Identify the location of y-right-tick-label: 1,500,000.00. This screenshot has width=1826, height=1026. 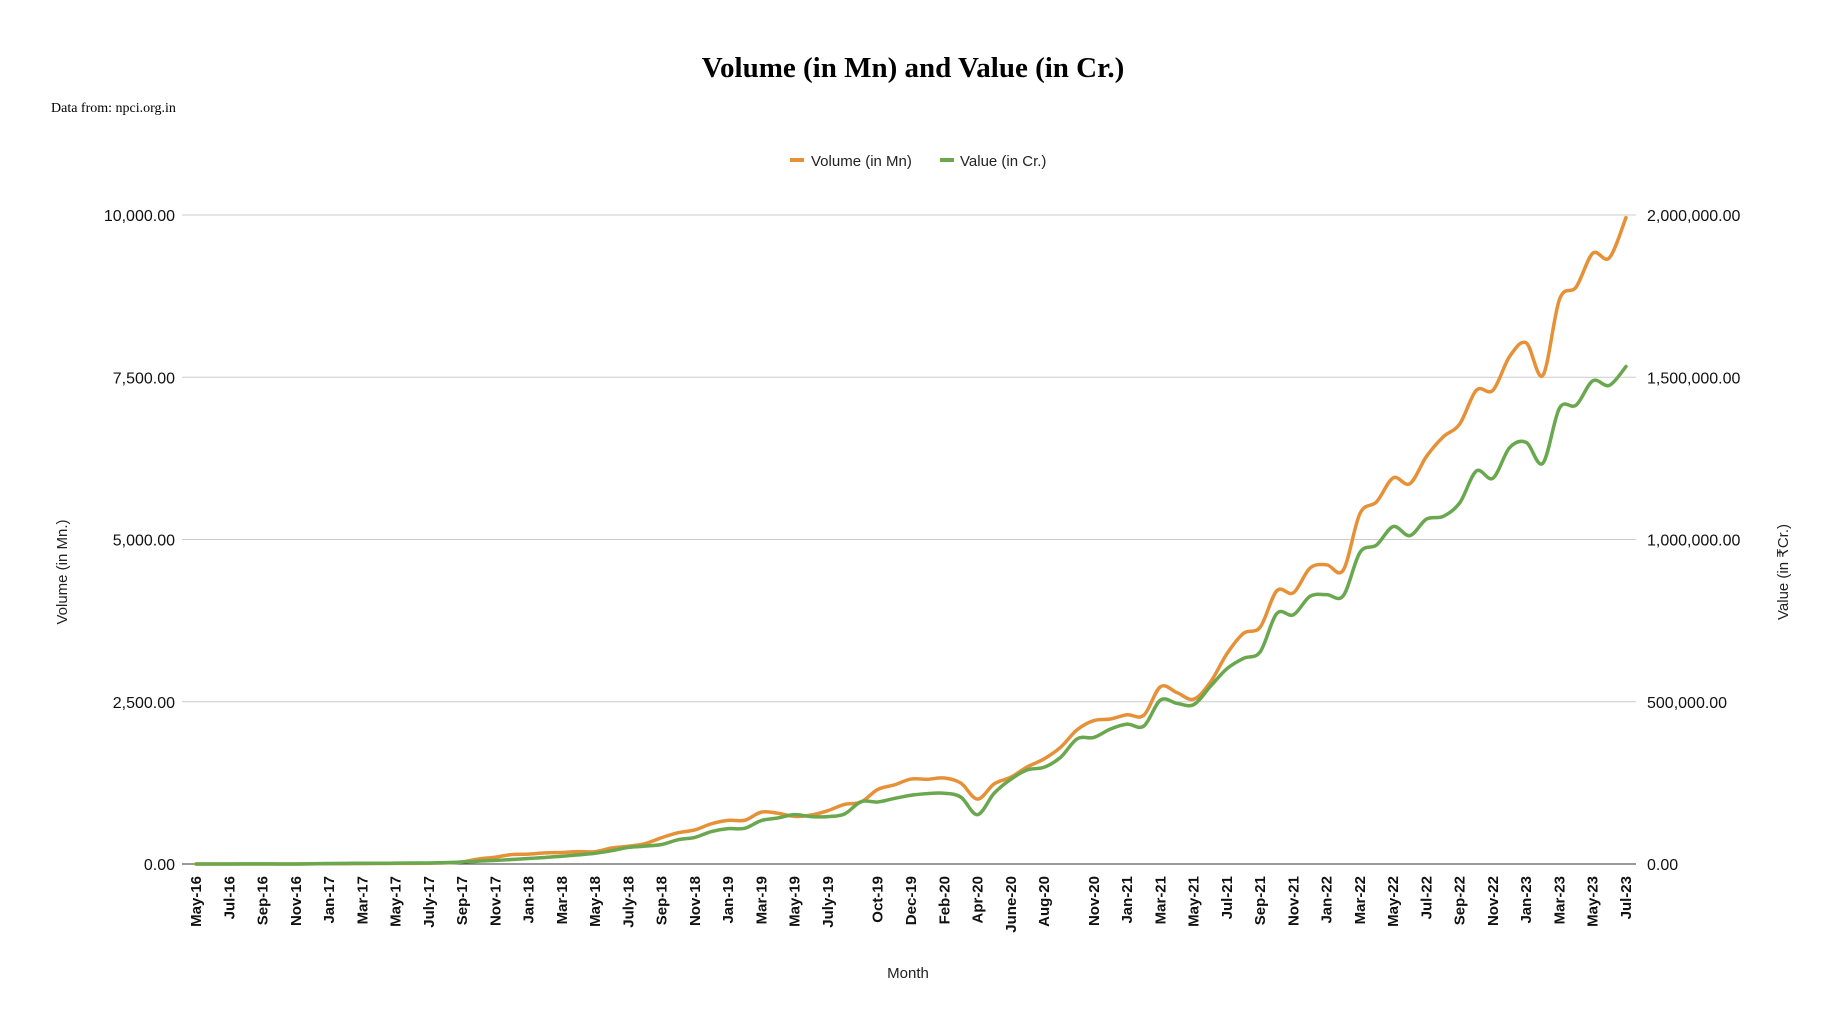
(1694, 378).